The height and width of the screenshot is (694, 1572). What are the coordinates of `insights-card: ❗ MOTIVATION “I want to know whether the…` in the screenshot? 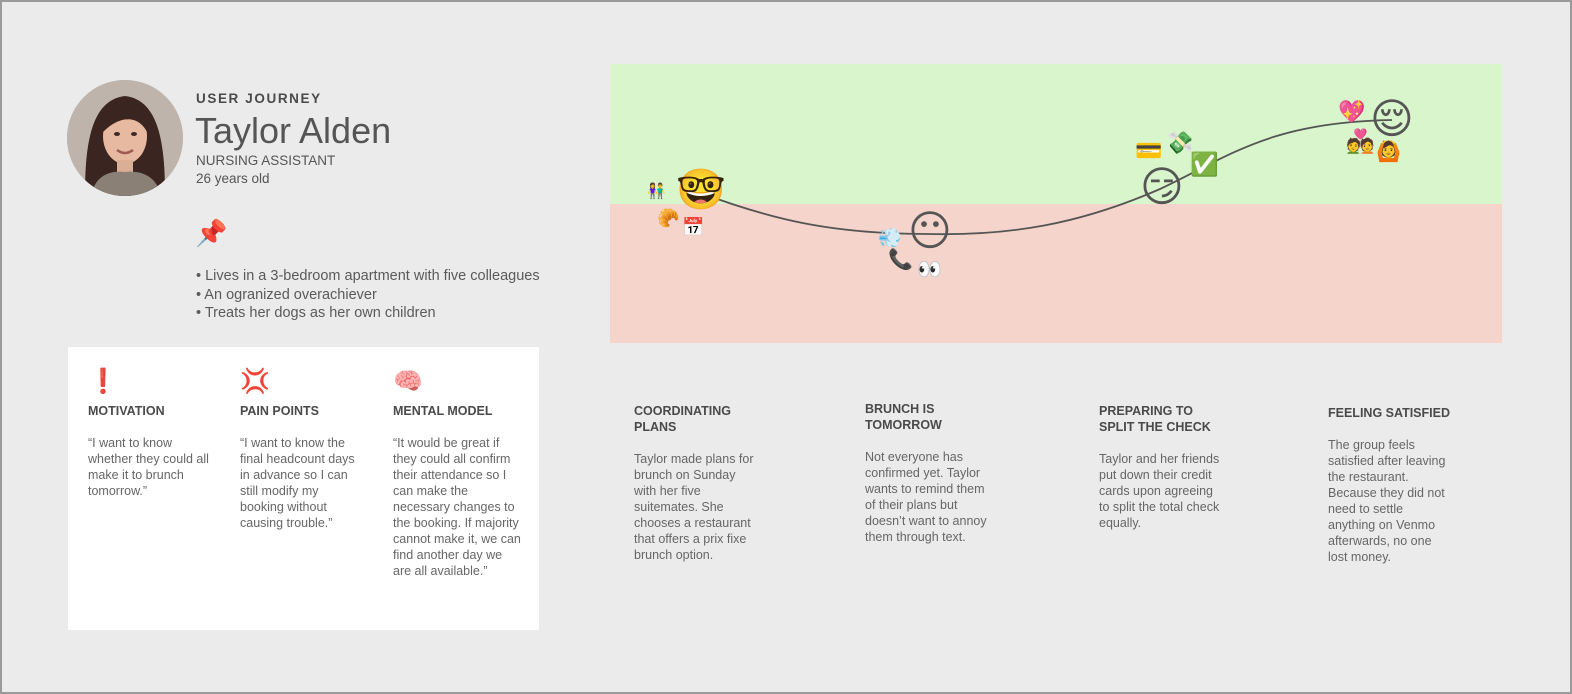 It's located at (303, 488).